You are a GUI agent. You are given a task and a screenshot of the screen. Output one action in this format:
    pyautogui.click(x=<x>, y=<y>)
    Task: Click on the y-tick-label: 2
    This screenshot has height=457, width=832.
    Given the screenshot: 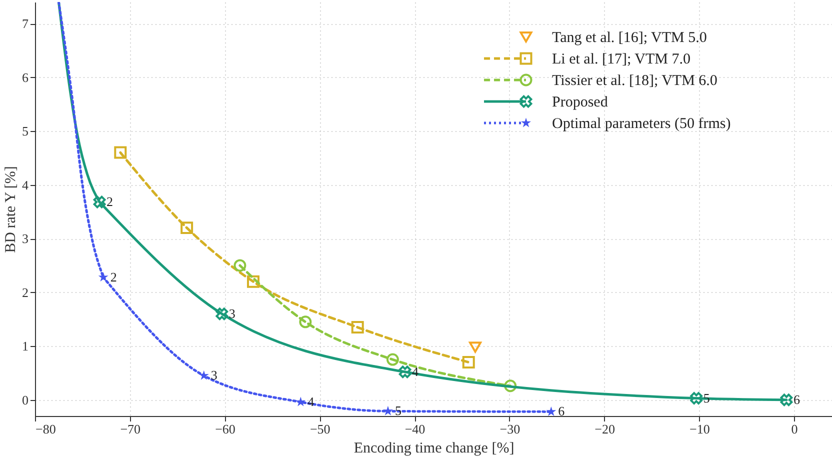 What is the action you would take?
    pyautogui.click(x=25, y=292)
    